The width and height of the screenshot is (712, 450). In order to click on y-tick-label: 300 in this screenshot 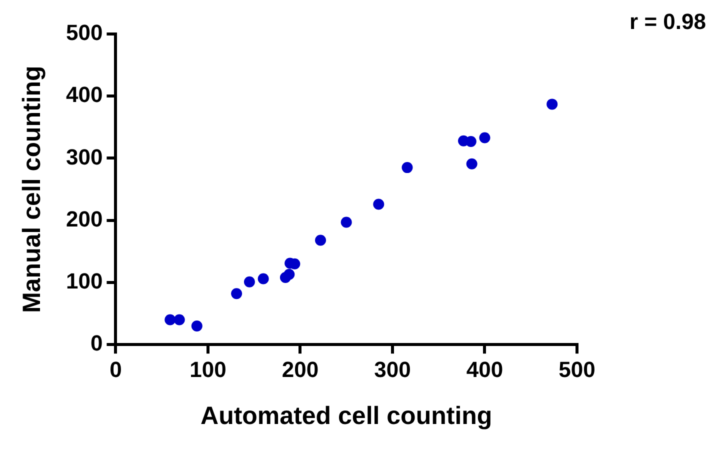, I will do `click(84, 157)`.